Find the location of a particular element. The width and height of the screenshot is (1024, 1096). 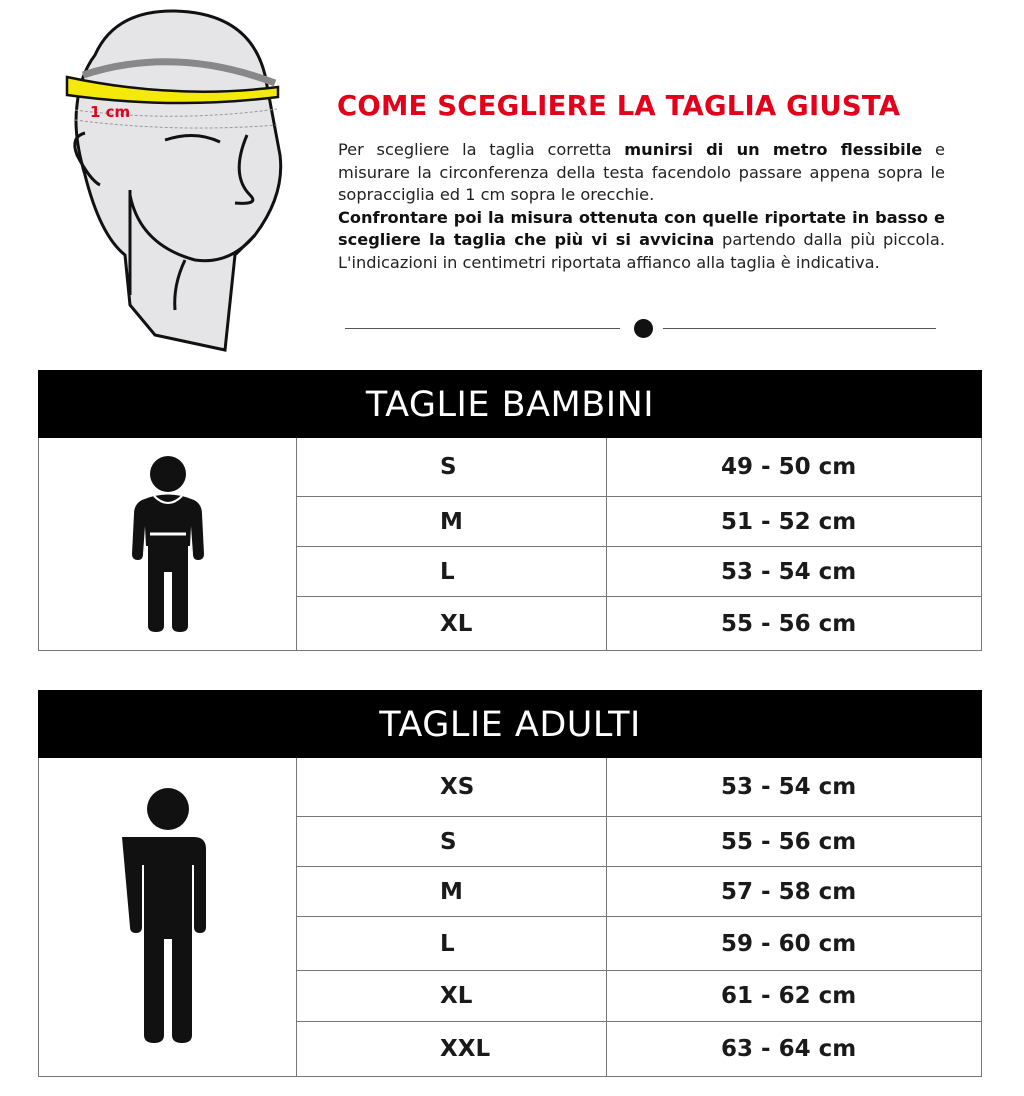

size-cell: XS is located at coordinates (452, 787).